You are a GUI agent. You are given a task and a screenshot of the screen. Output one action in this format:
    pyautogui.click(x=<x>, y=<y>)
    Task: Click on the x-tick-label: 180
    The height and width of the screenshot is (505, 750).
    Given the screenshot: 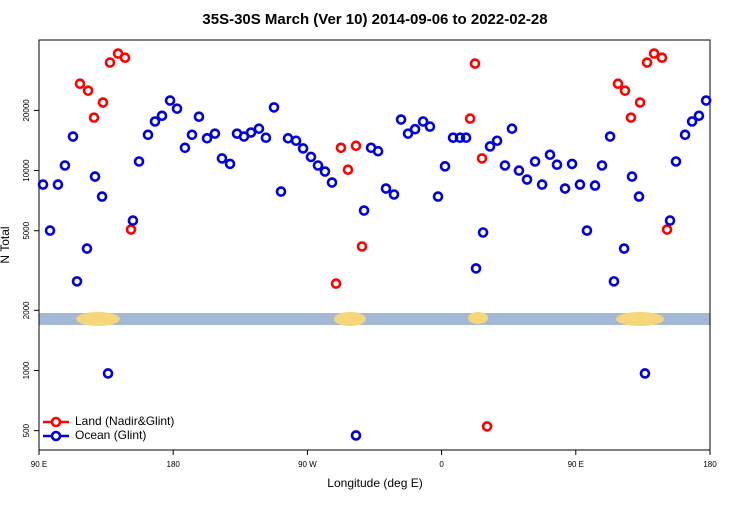 What is the action you would take?
    pyautogui.click(x=174, y=464)
    